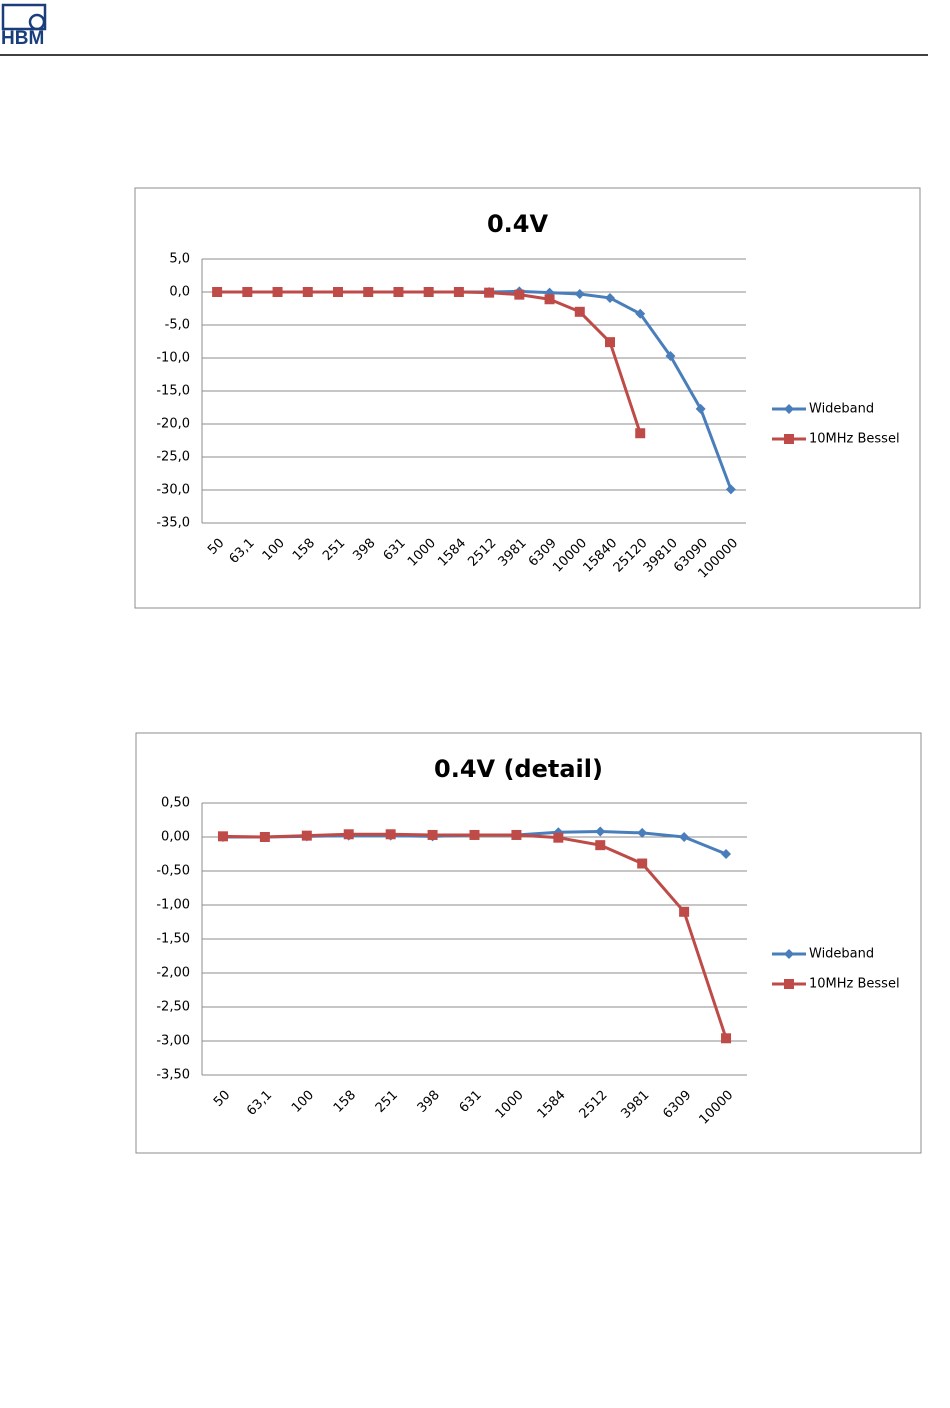 The image size is (950, 1408). What do you see at coordinates (37, 22) in the screenshot?
I see `logo-circle` at bounding box center [37, 22].